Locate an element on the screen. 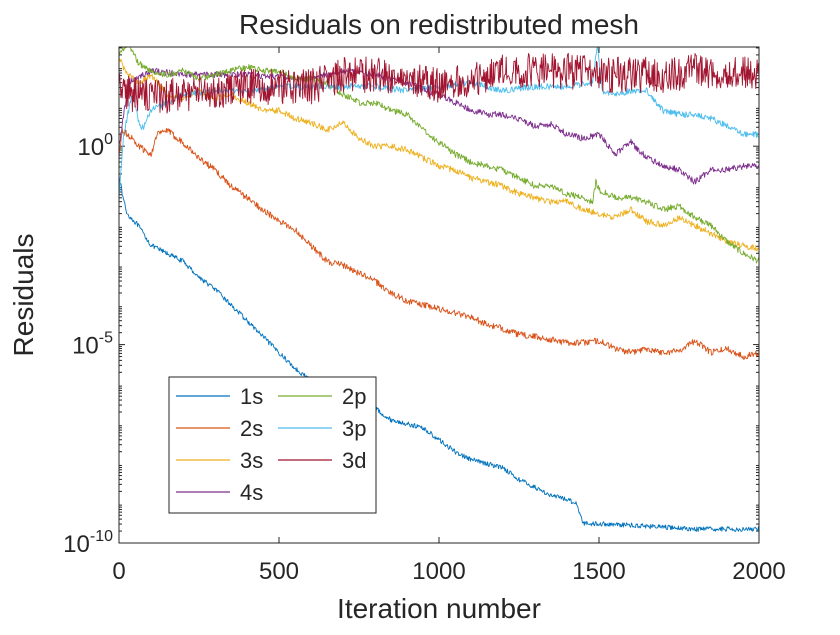 The image size is (840, 635). legend-label-2s: 2s is located at coordinates (251, 428).